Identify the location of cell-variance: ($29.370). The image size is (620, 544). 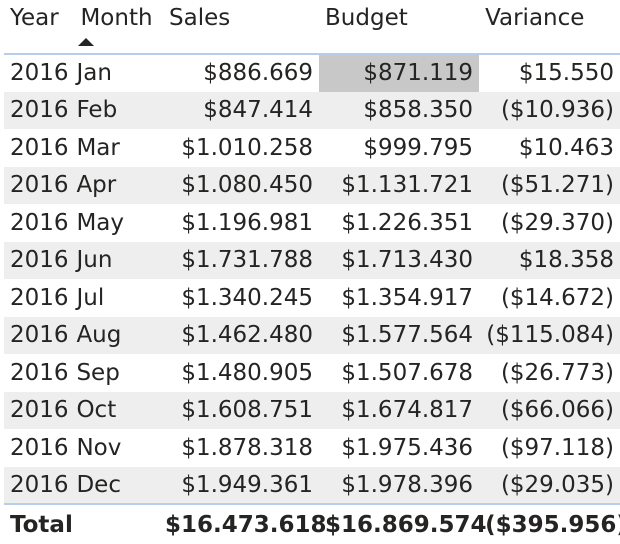
(557, 222).